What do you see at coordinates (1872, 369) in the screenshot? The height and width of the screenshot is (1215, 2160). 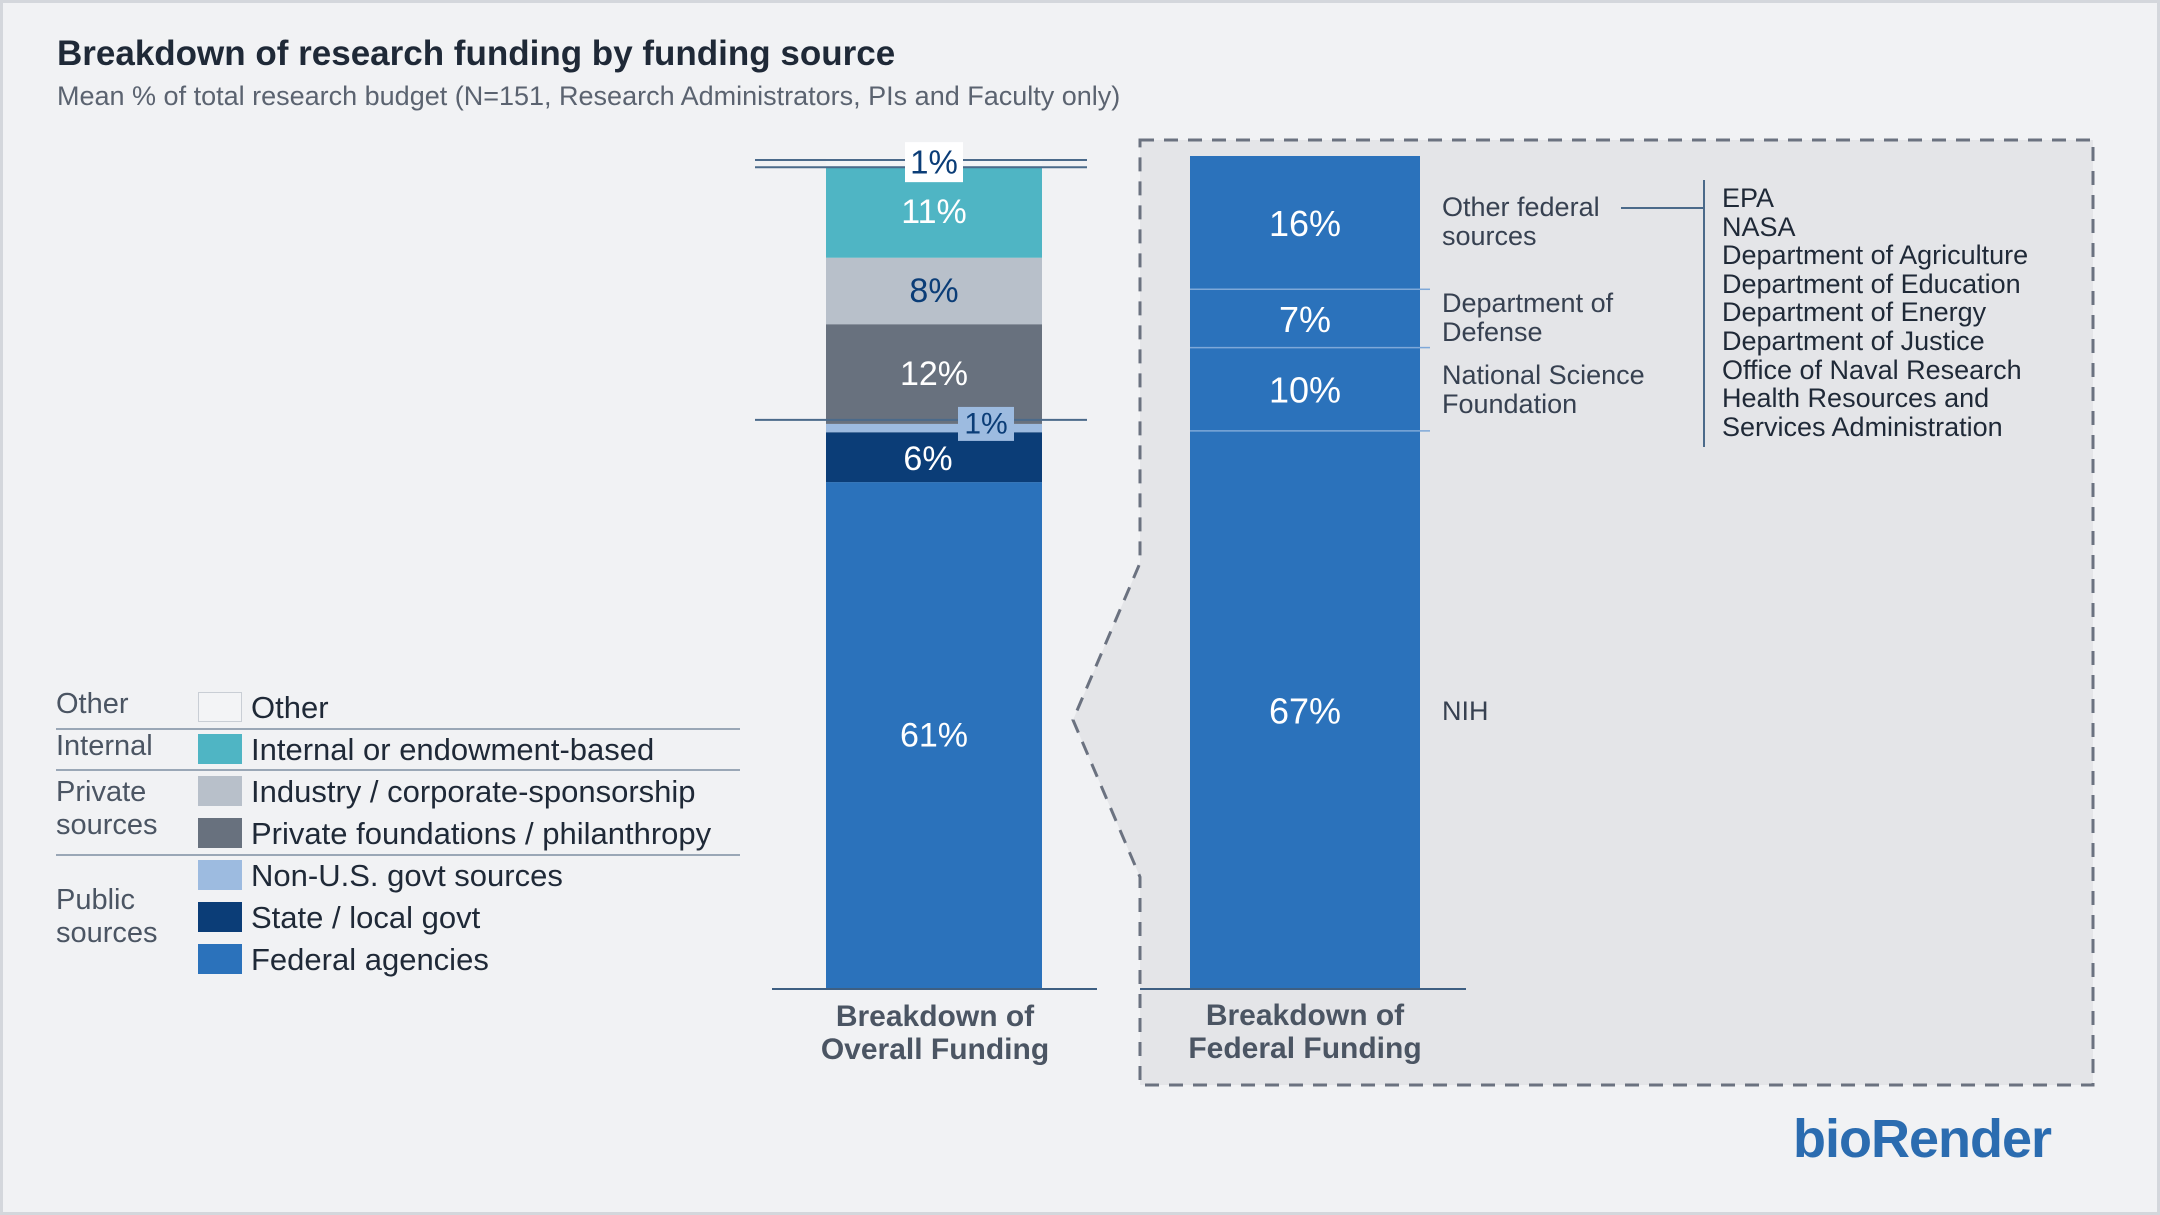 I see `agency-item: Office of Naval Research` at bounding box center [1872, 369].